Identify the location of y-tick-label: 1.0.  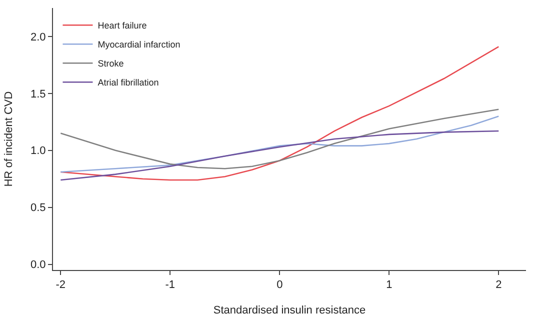
(38, 151).